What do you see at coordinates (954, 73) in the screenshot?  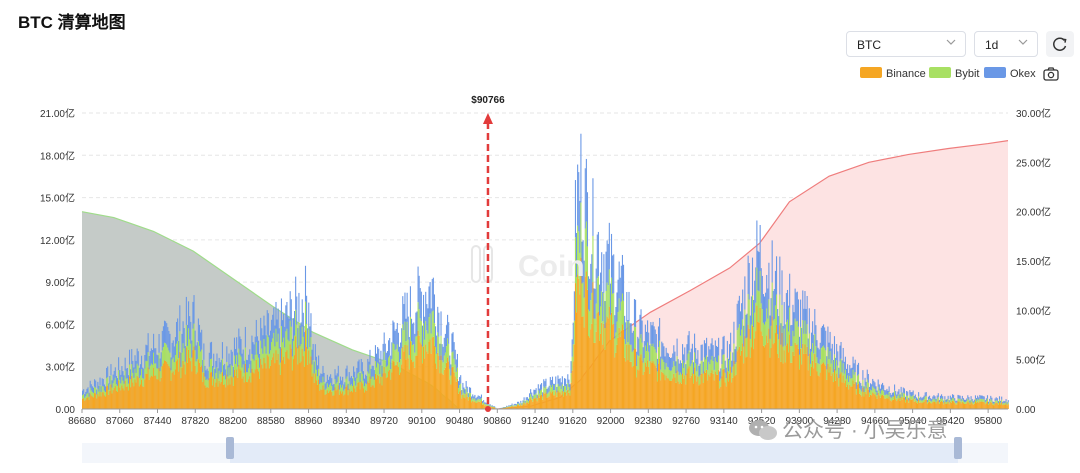 I see `legend-item-bybit: Bybit` at bounding box center [954, 73].